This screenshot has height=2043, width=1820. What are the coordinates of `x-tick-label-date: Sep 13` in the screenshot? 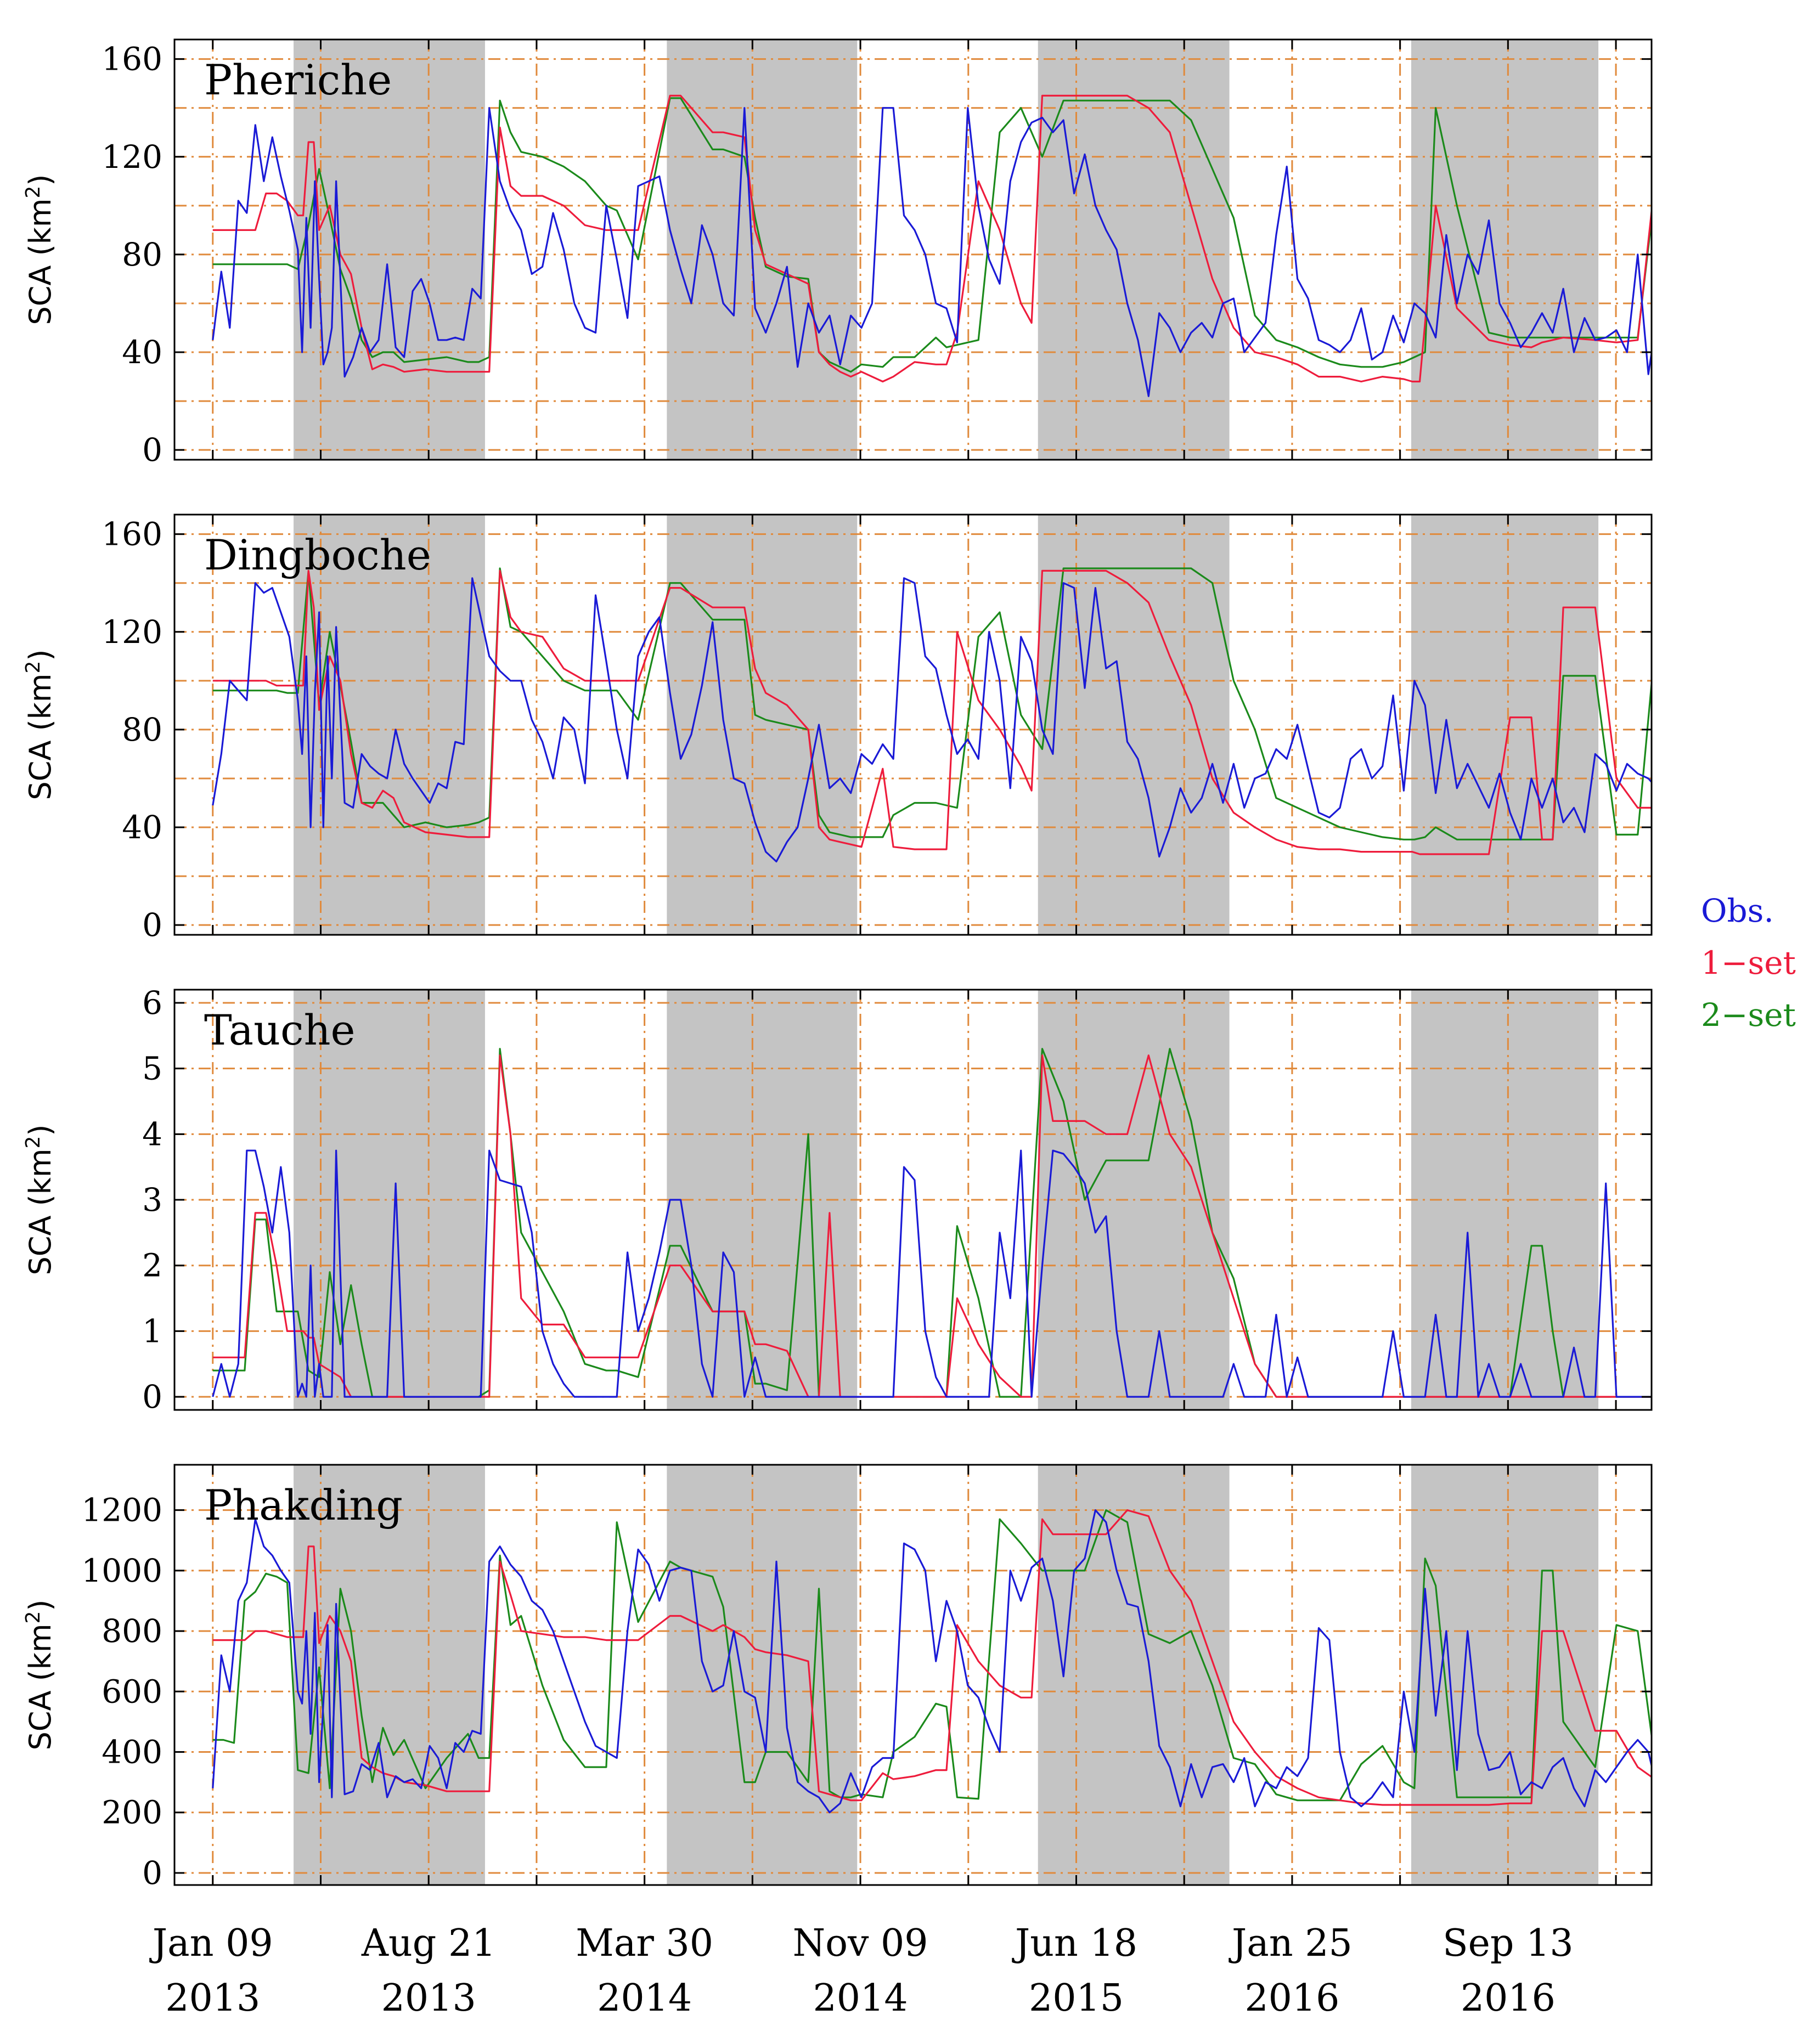 It's located at (1508, 1943).